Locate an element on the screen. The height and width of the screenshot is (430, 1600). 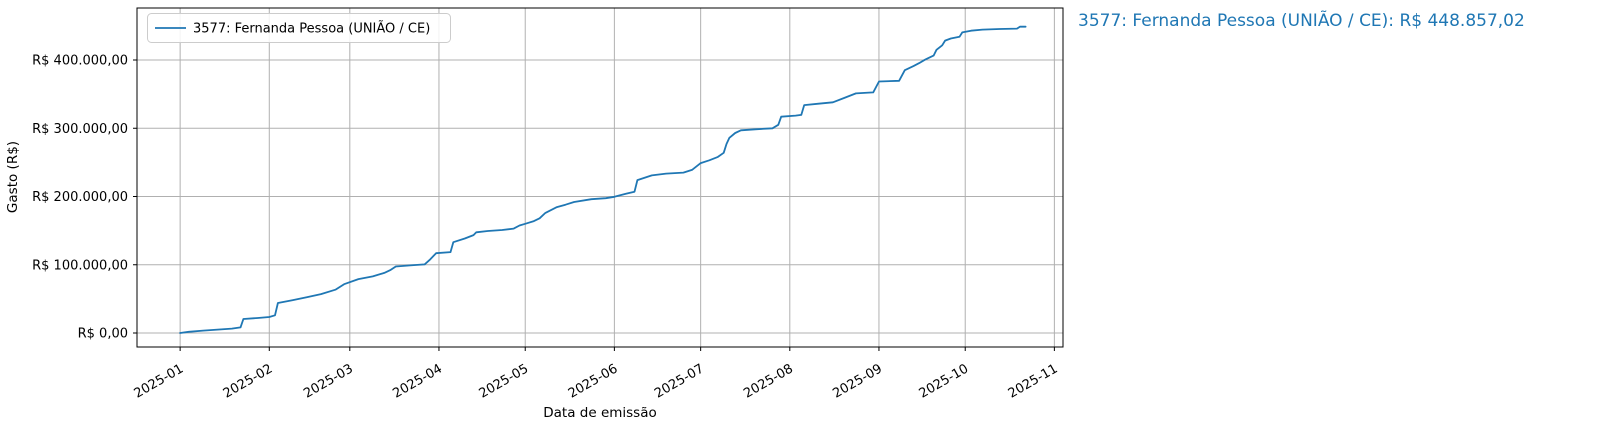
x-tick-label: 2025-01 is located at coordinates (159, 381).